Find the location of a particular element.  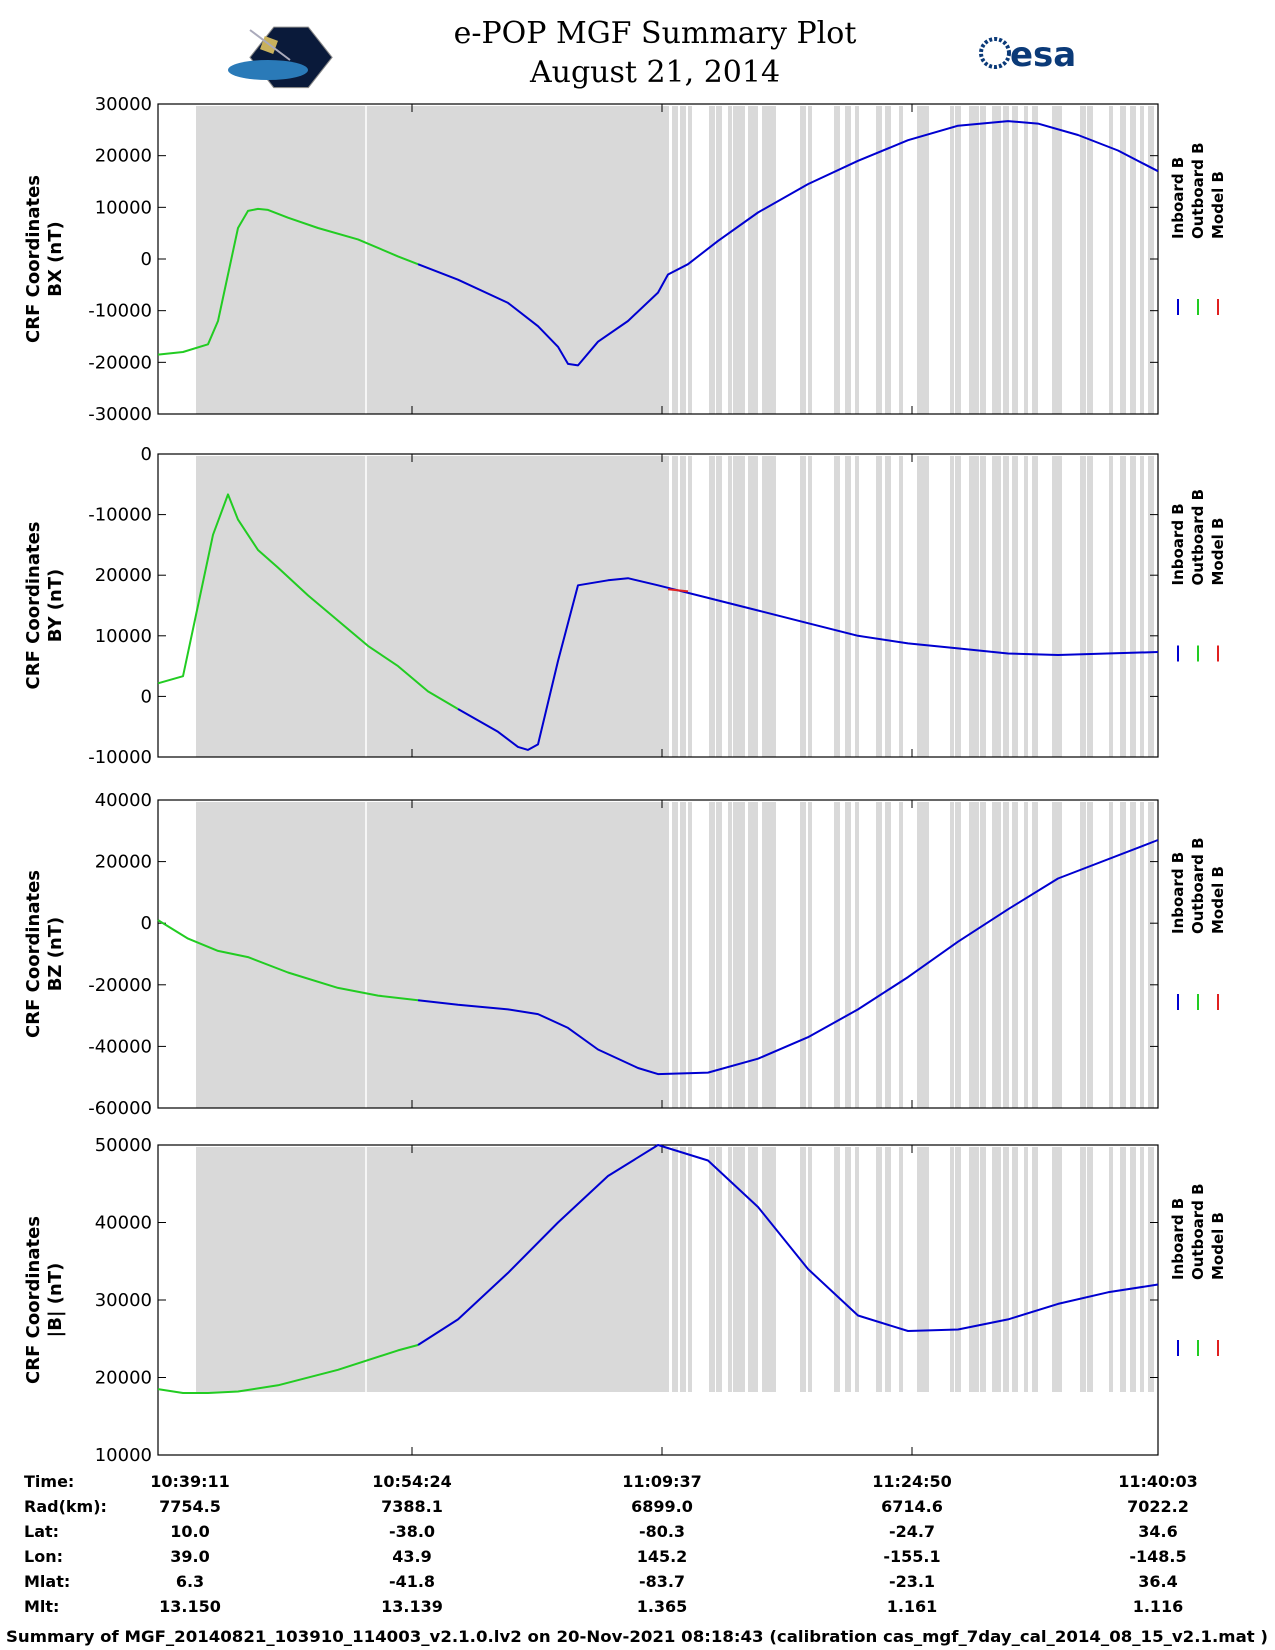

y-axis-label: CRF Coordinates BX (nT) is located at coordinates (44, 259).